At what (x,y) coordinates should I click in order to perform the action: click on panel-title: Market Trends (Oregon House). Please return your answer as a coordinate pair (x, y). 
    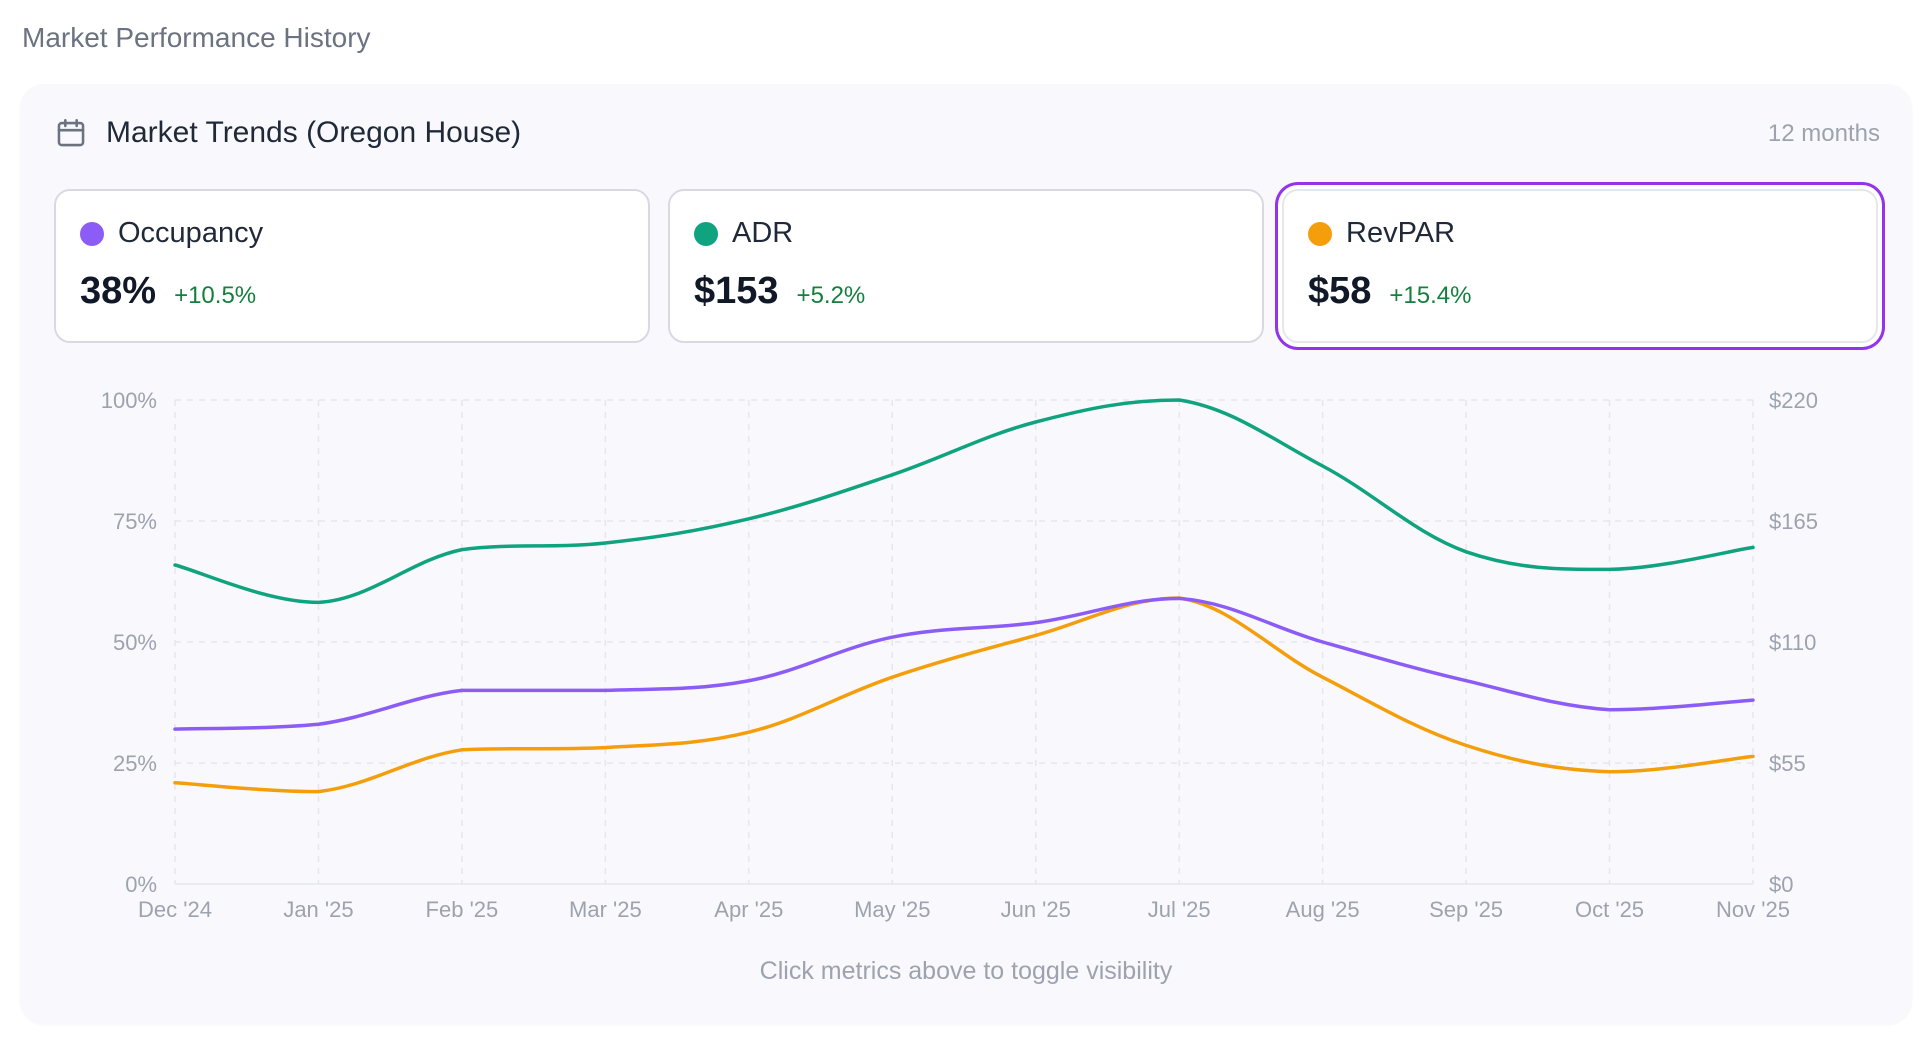
    Looking at the image, I should click on (314, 132).